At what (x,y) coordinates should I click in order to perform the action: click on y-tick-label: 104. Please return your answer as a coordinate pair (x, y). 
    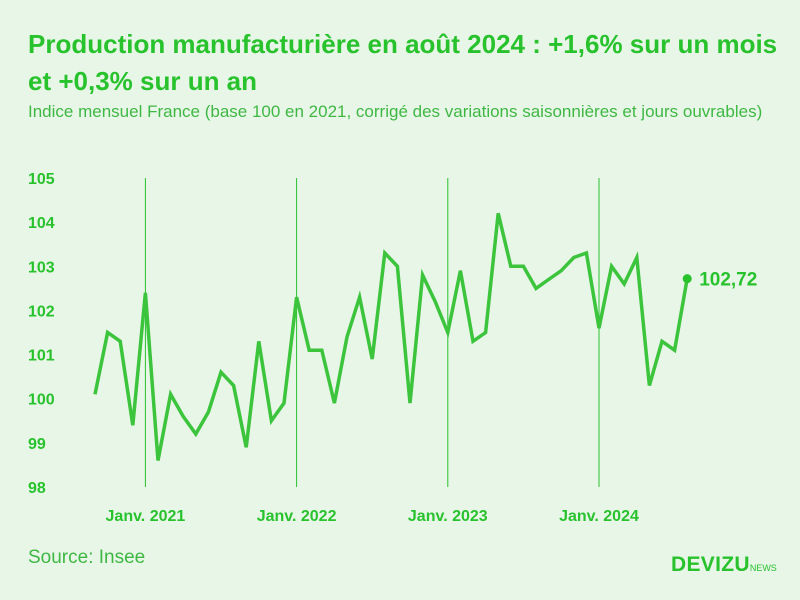
    Looking at the image, I should click on (41, 223).